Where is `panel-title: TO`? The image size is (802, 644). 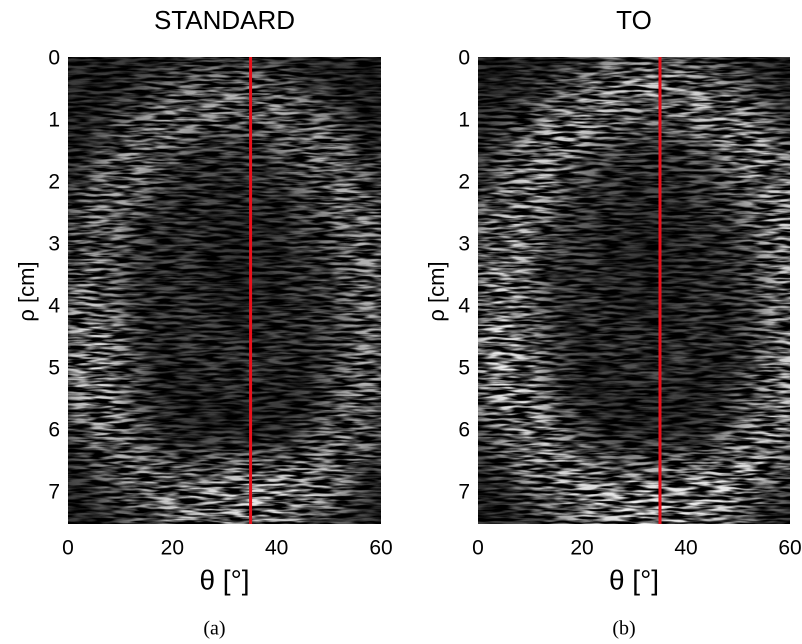 panel-title: TO is located at coordinates (634, 20).